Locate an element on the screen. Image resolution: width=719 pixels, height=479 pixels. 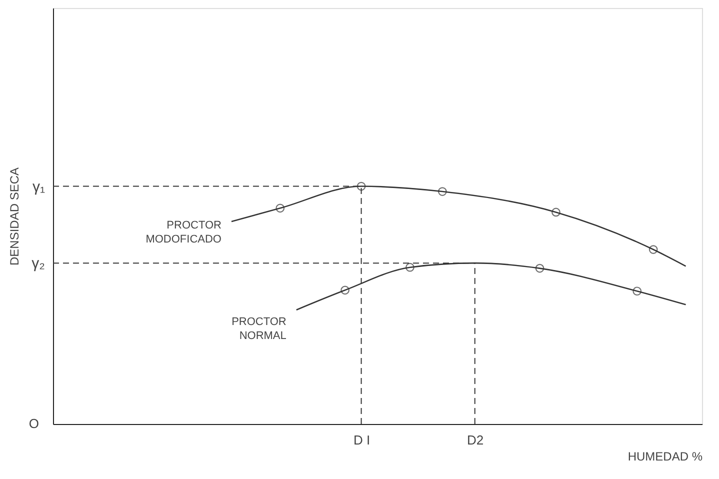
ref-line-label: γ₁ is located at coordinates (38, 187).